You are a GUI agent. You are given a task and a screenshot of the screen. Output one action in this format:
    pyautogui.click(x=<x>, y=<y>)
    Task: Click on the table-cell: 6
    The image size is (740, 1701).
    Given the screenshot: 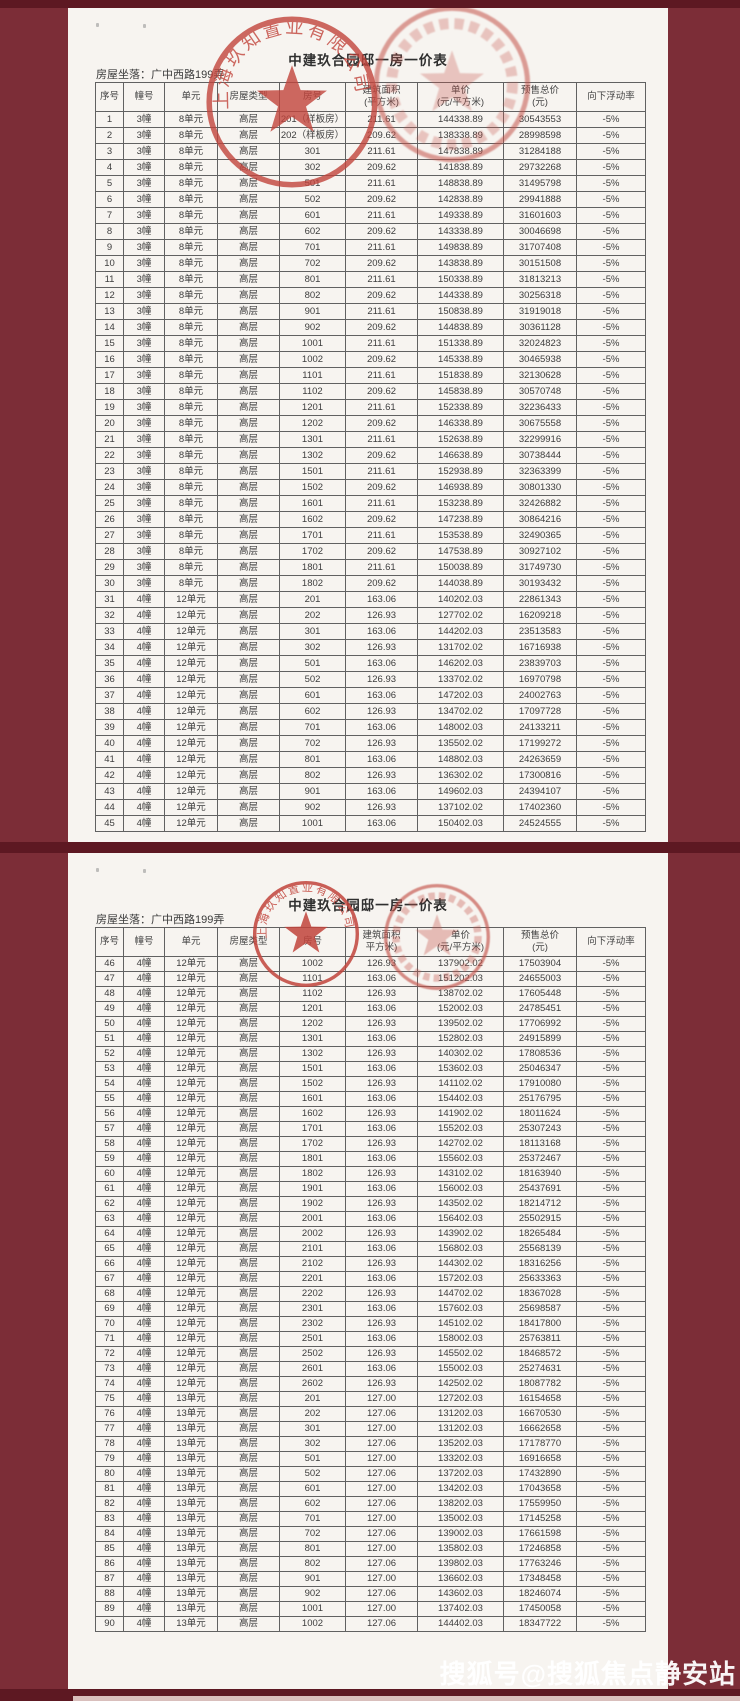 What is the action you would take?
    pyautogui.click(x=109, y=199)
    